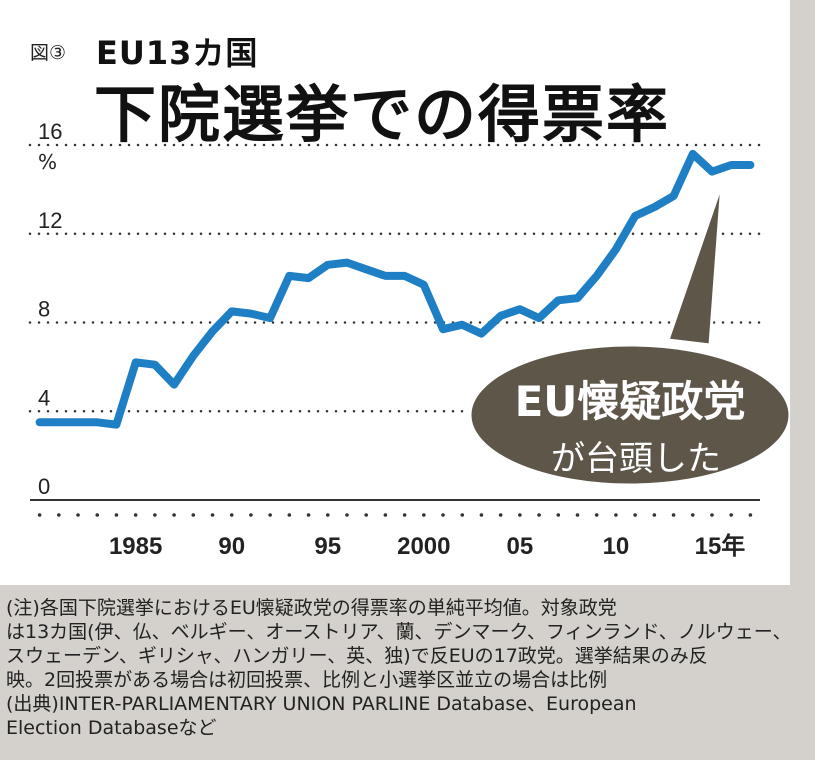 The width and height of the screenshot is (815, 760). I want to click on y-tick-labels: 0 4 8 12 16, so click(50, 309).